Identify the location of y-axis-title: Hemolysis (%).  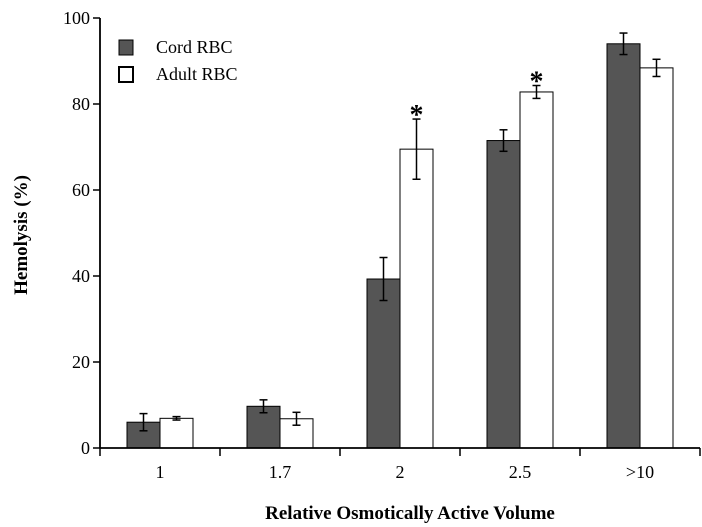
(21, 235).